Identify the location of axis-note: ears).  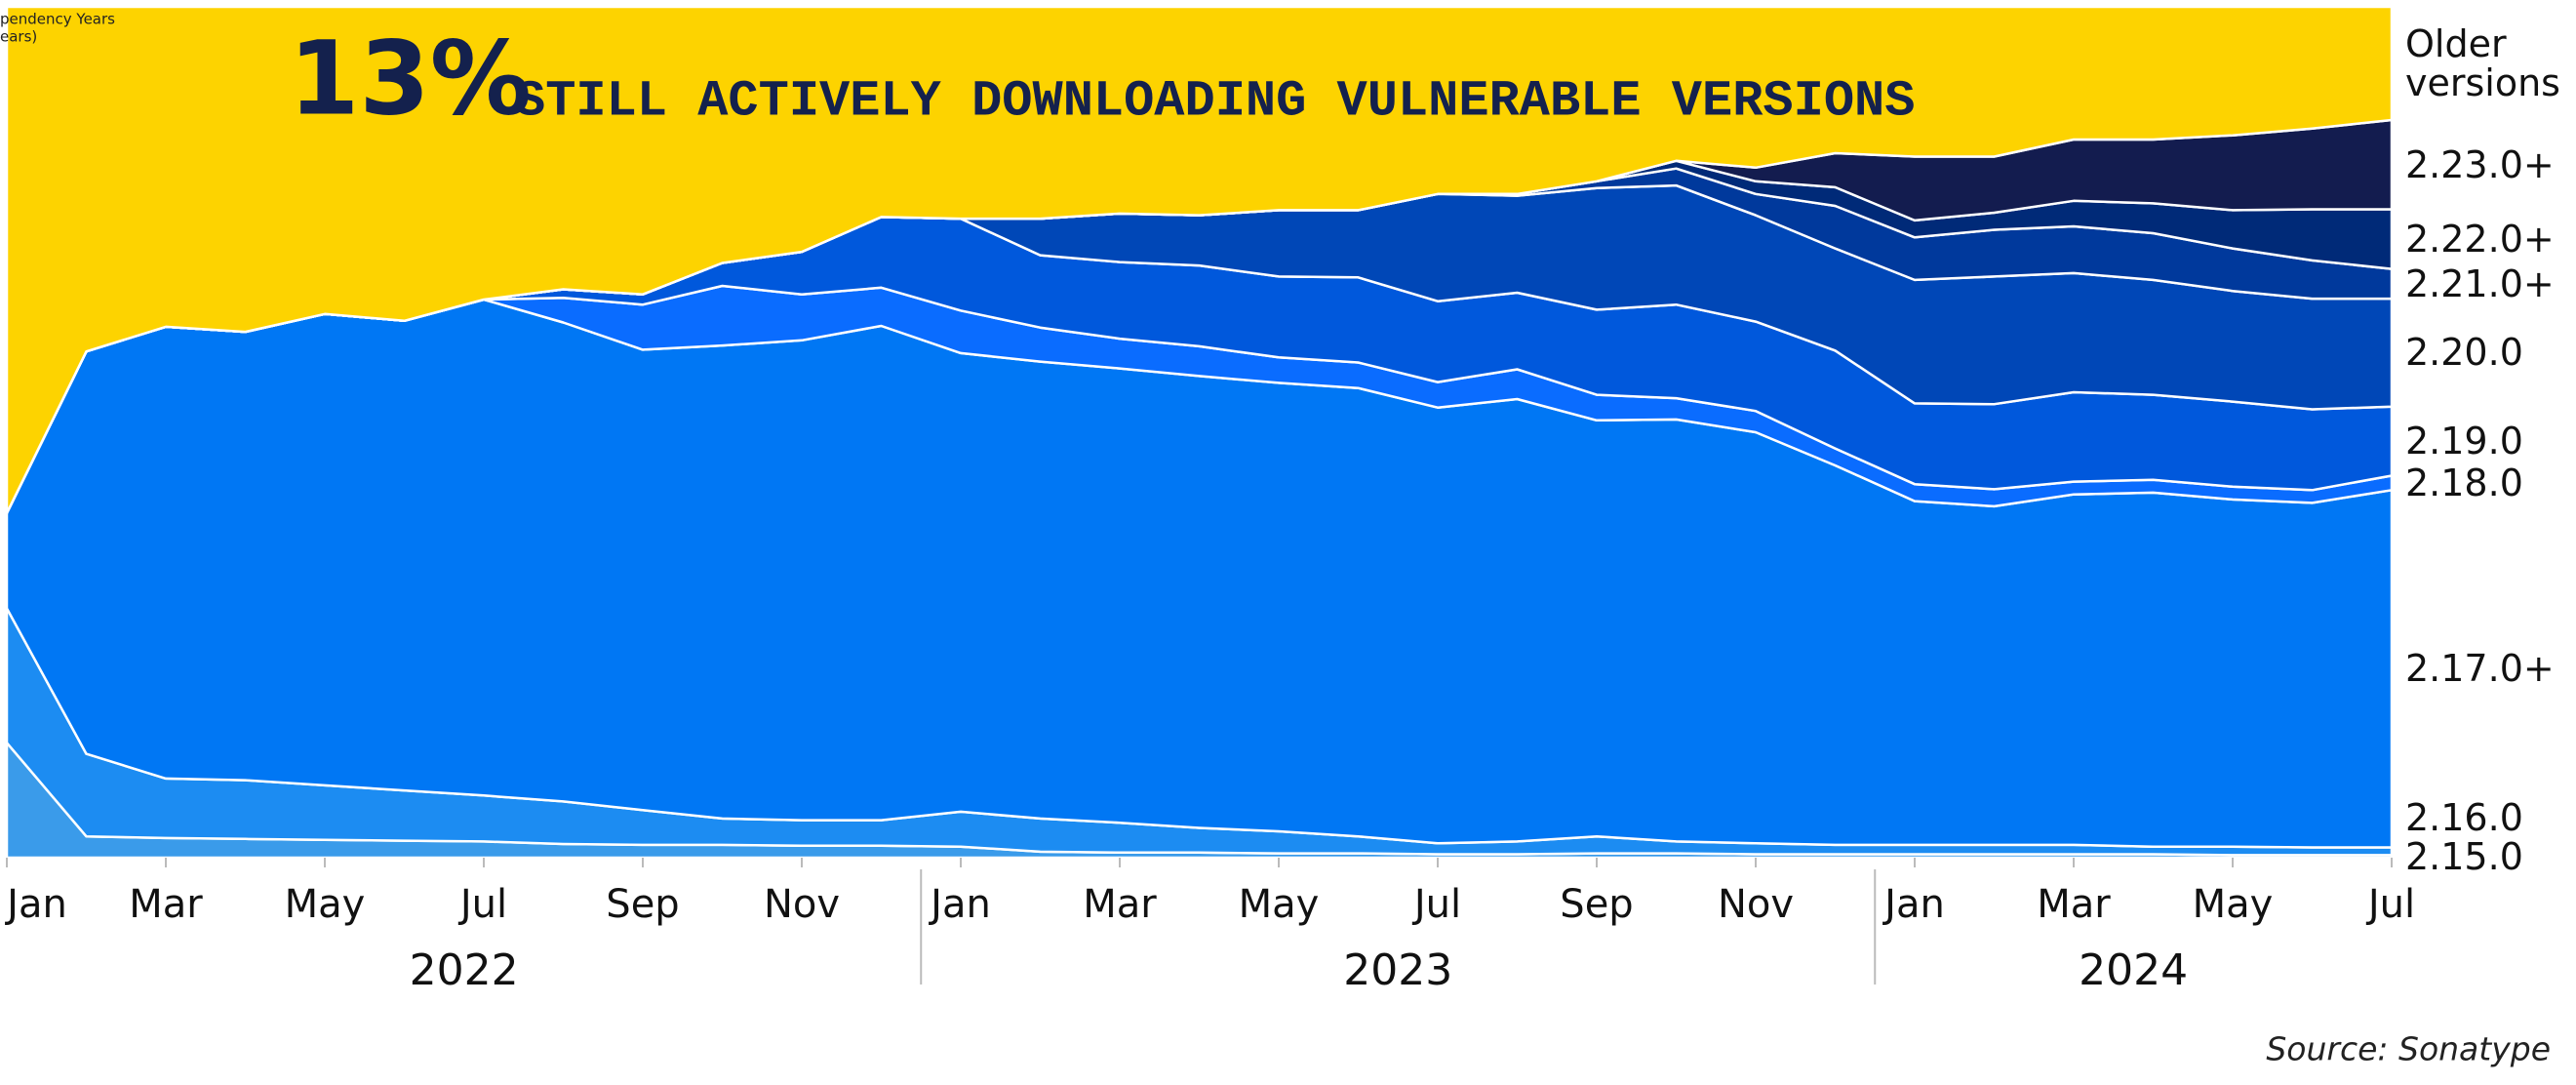
(18, 37).